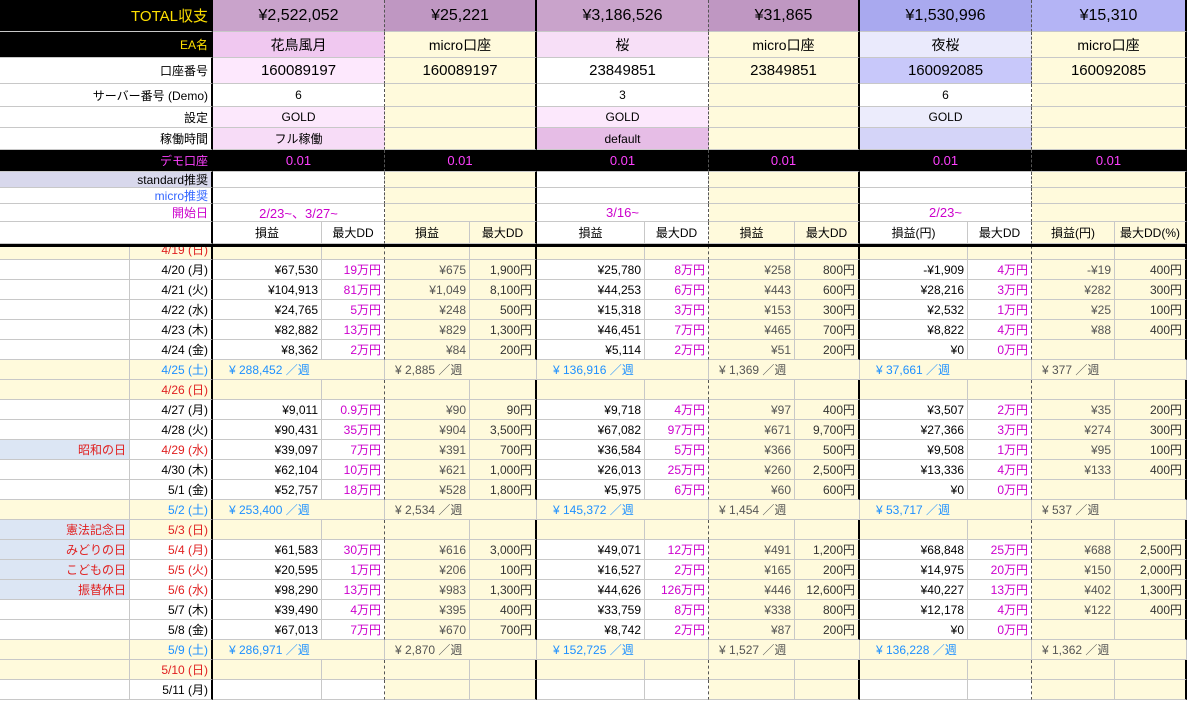  Describe the element at coordinates (752, 550) in the screenshot. I see `profit-cell: ¥491` at that location.